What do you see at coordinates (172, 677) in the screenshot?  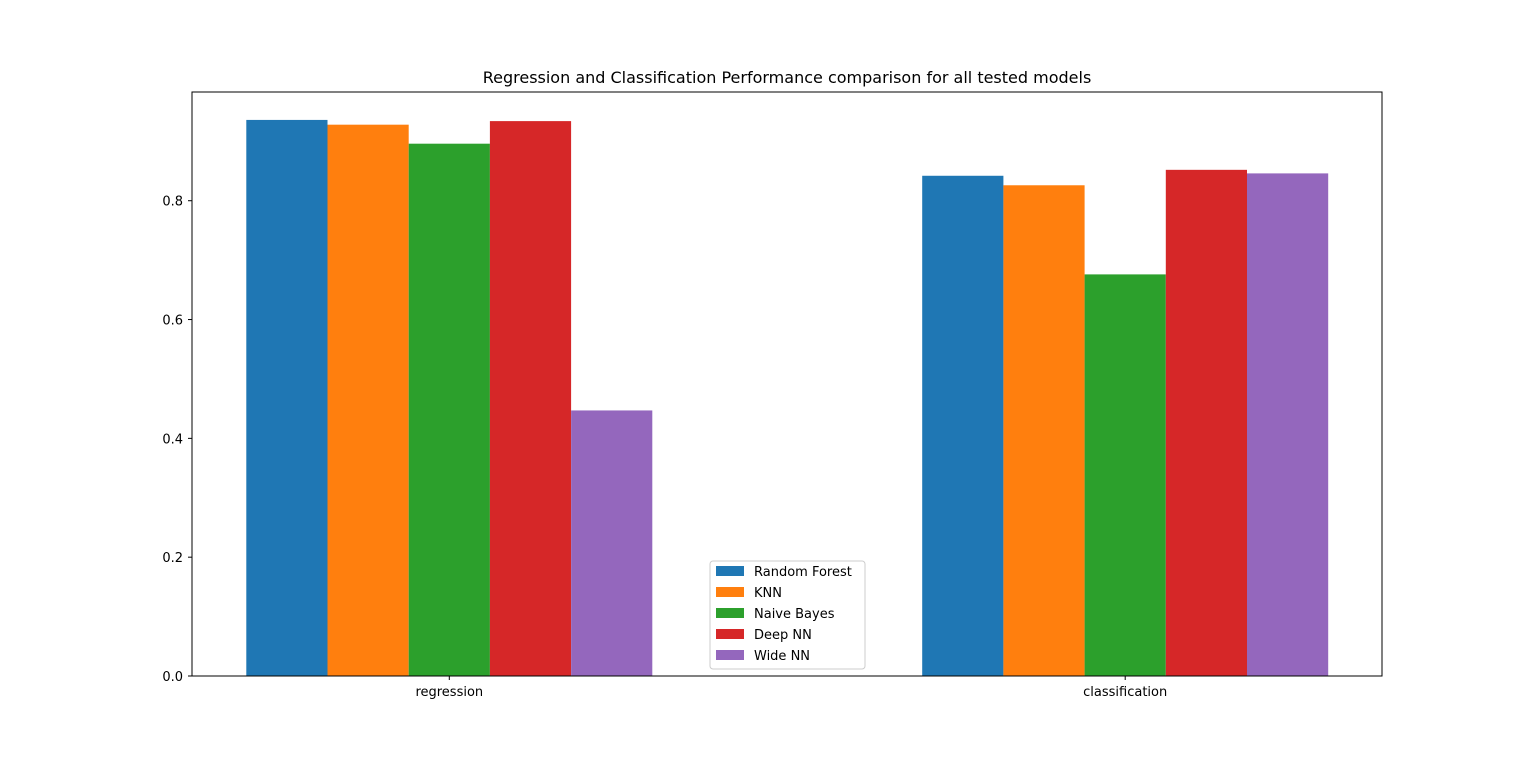 I see `y-tick-label: 0.0` at bounding box center [172, 677].